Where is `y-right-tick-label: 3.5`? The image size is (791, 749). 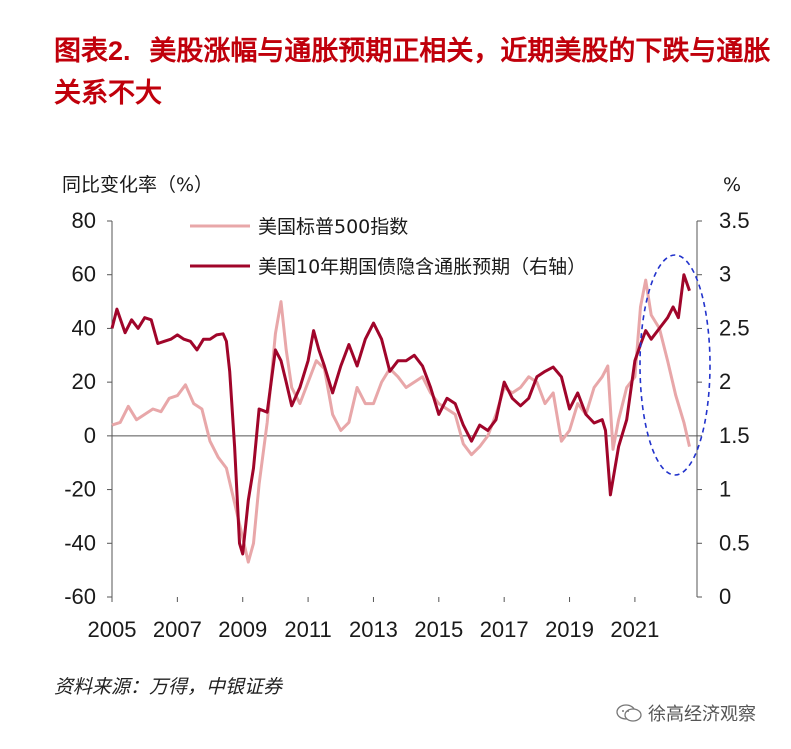
y-right-tick-label: 3.5 is located at coordinates (734, 220).